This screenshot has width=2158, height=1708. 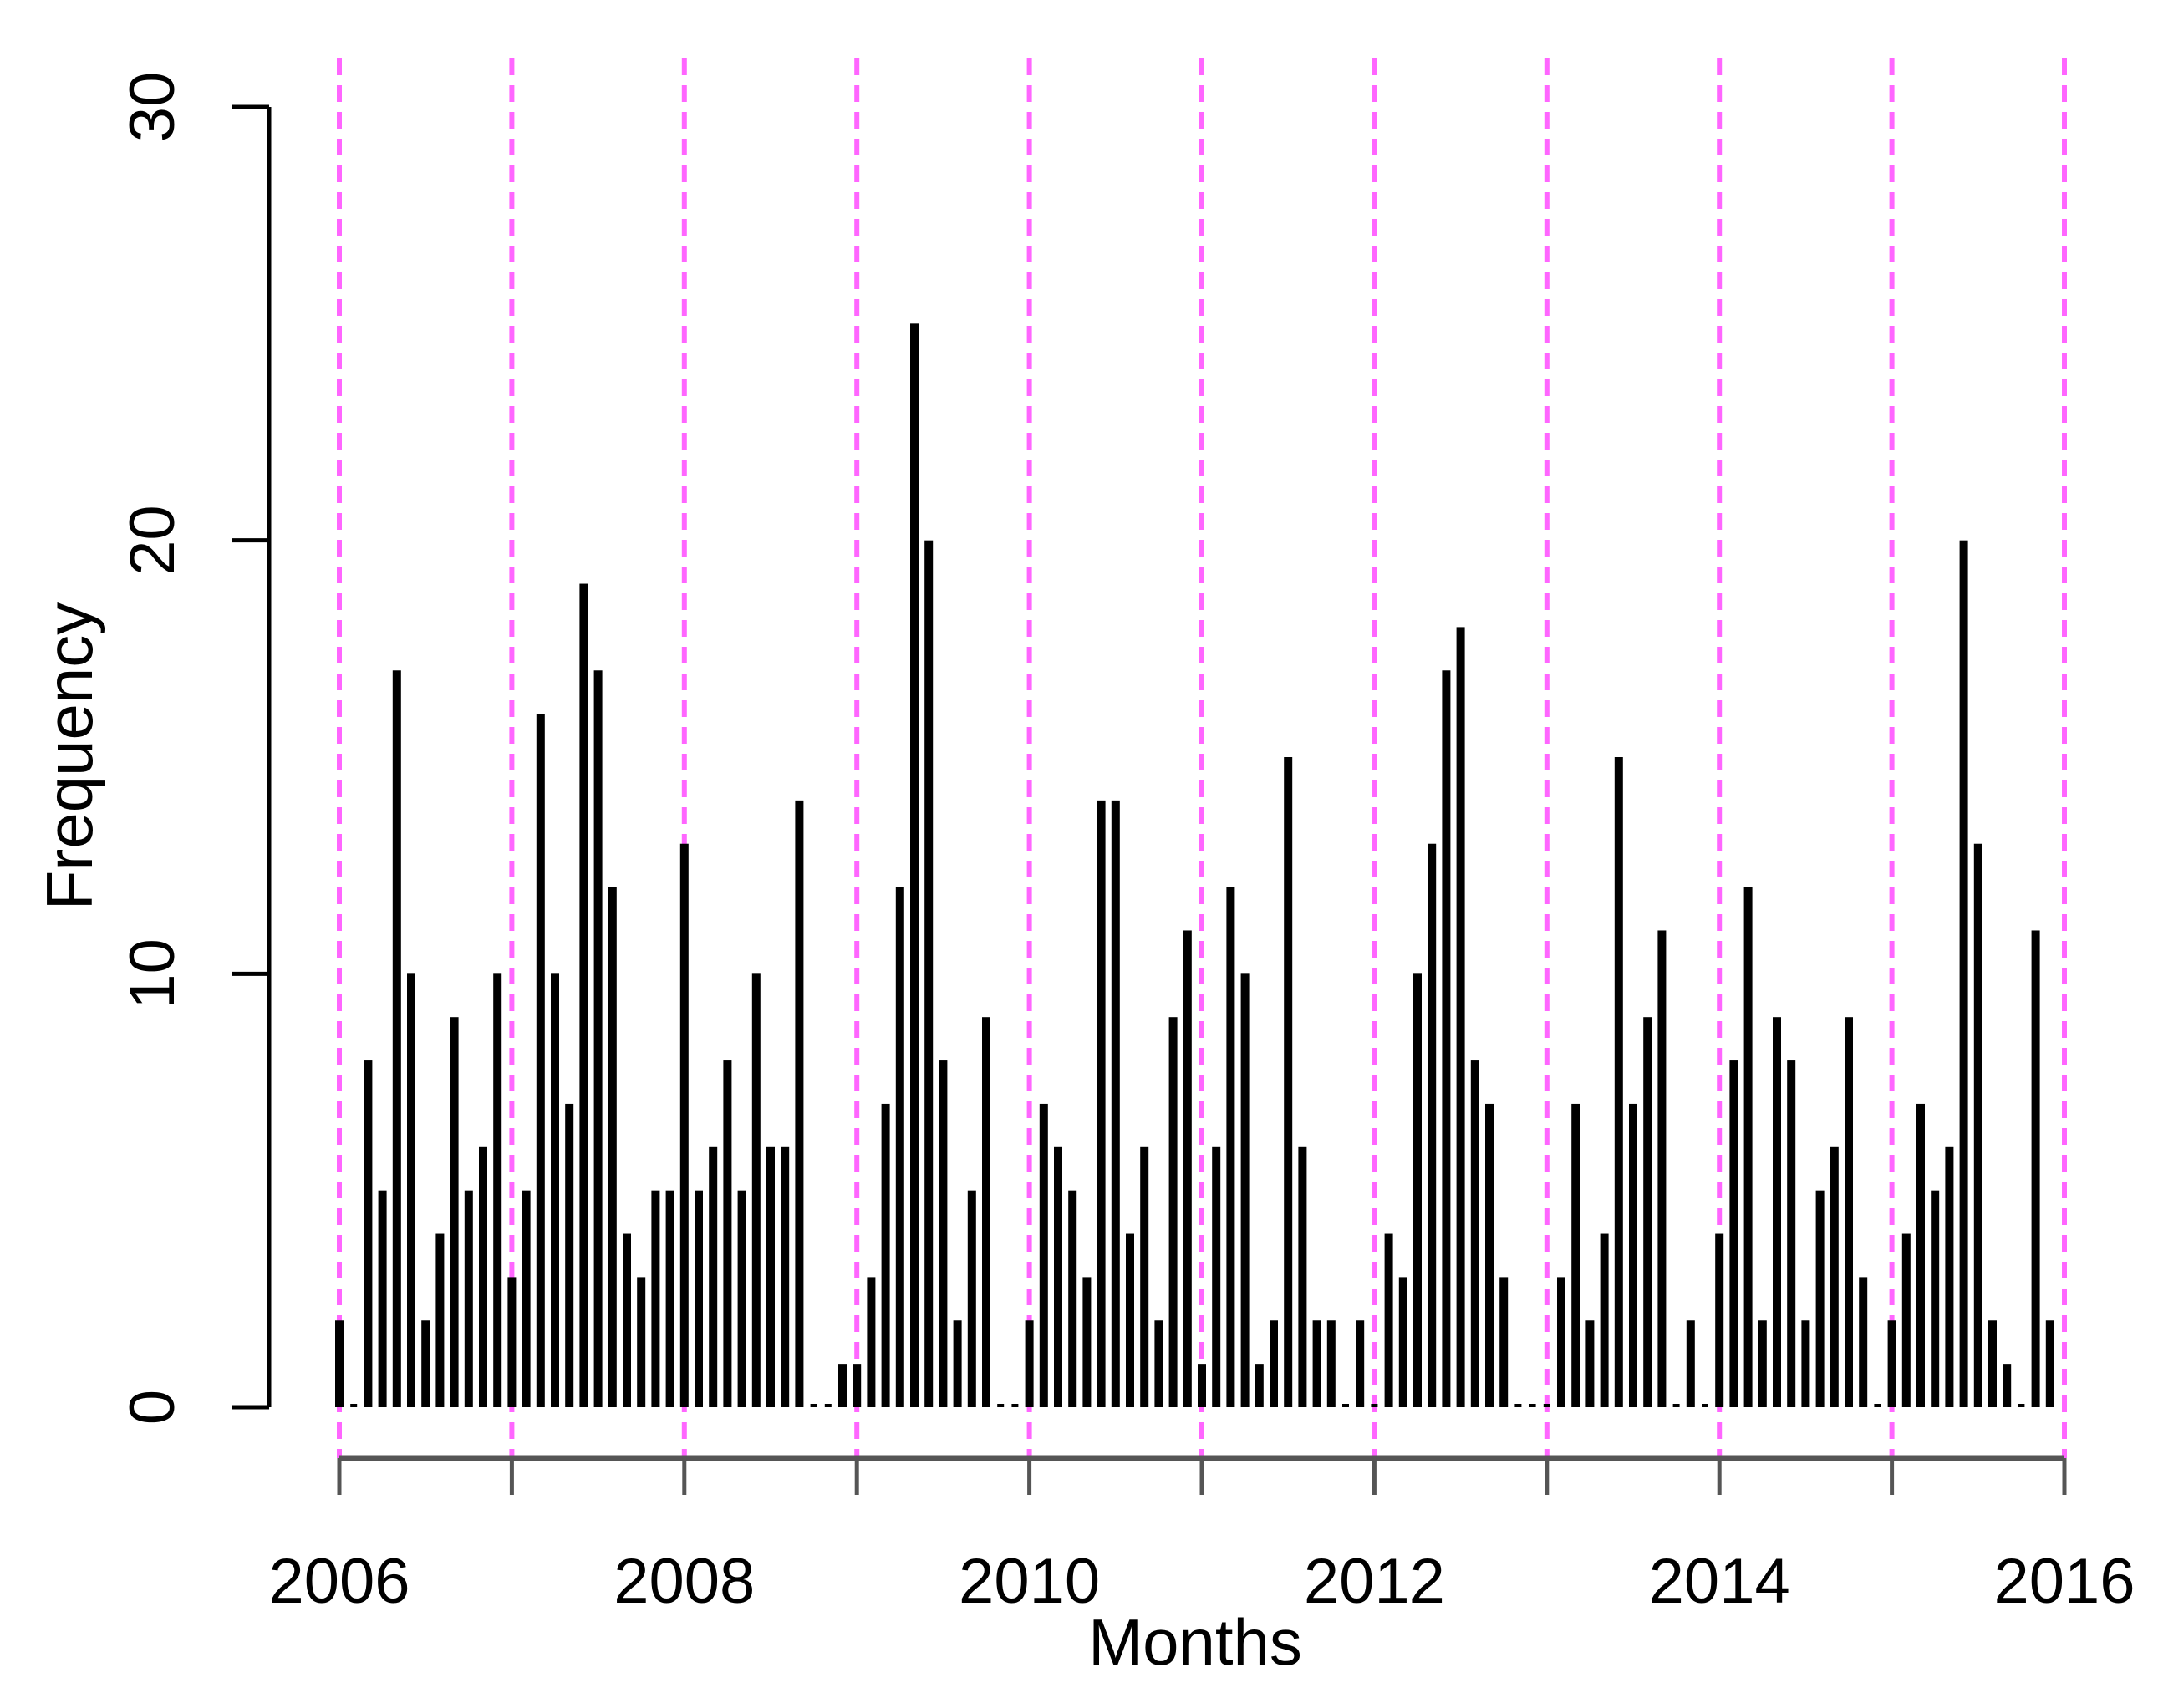 What do you see at coordinates (1374, 1581) in the screenshot?
I see `x-tick-label: 2012` at bounding box center [1374, 1581].